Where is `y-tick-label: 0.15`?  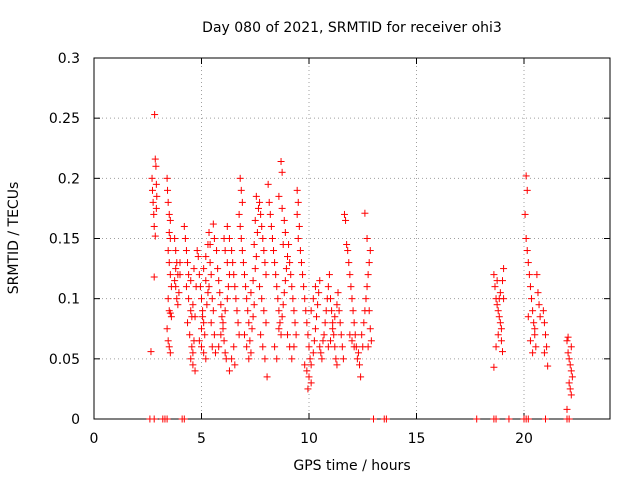
y-tick-label: 0.15 is located at coordinates (64, 240).